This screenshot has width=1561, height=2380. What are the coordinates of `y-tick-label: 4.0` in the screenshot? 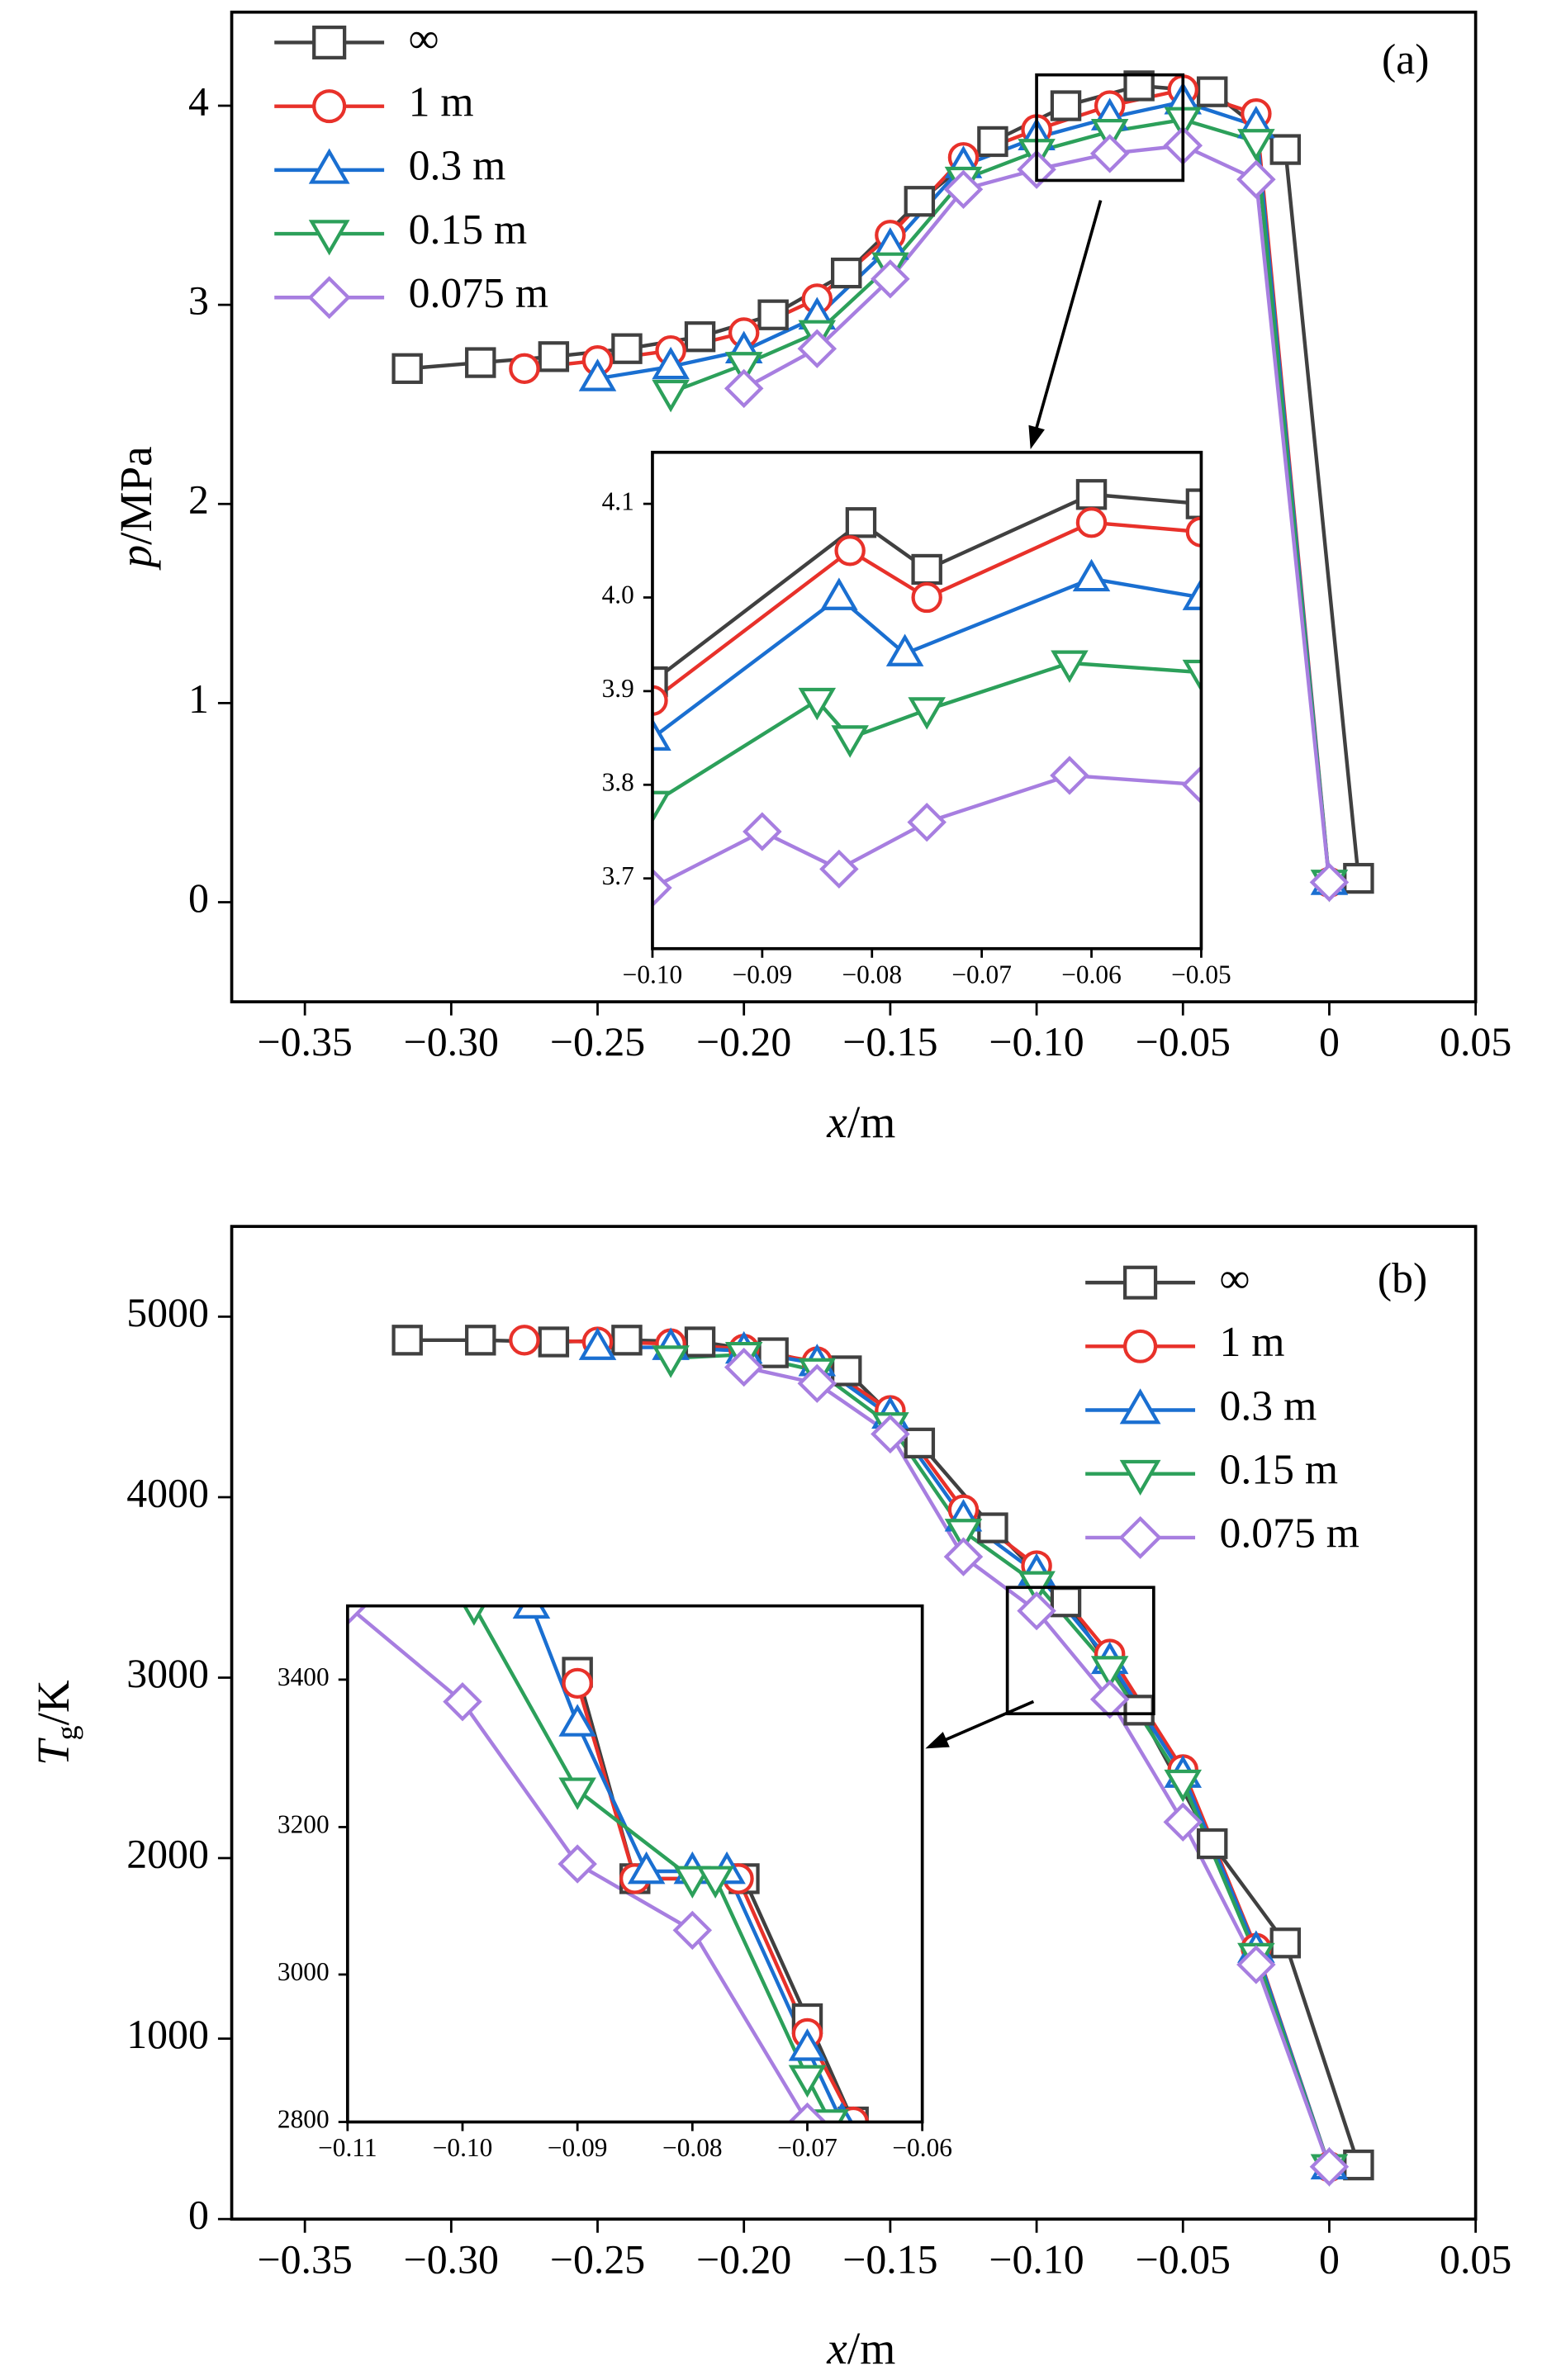 It's located at (618, 595).